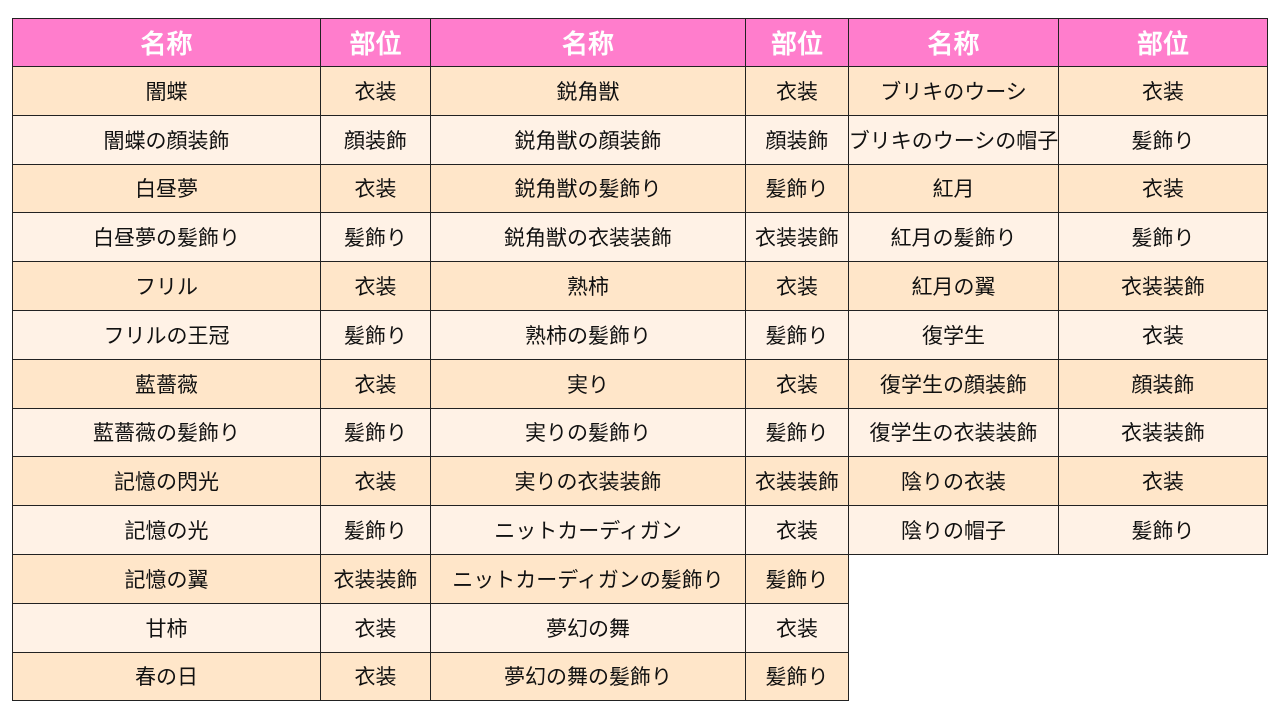  I want to click on item-name-cell: 復学生の顔装飾, so click(954, 384).